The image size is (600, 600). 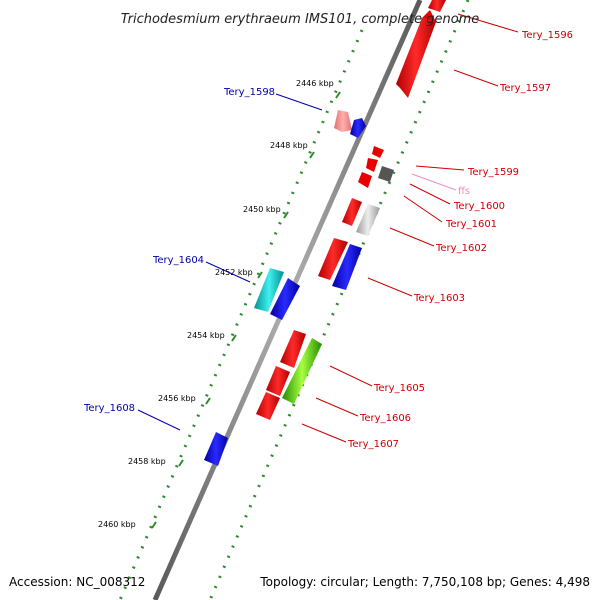 What do you see at coordinates (525, 88) in the screenshot?
I see `gene-label-tery-1597: Tery_1597` at bounding box center [525, 88].